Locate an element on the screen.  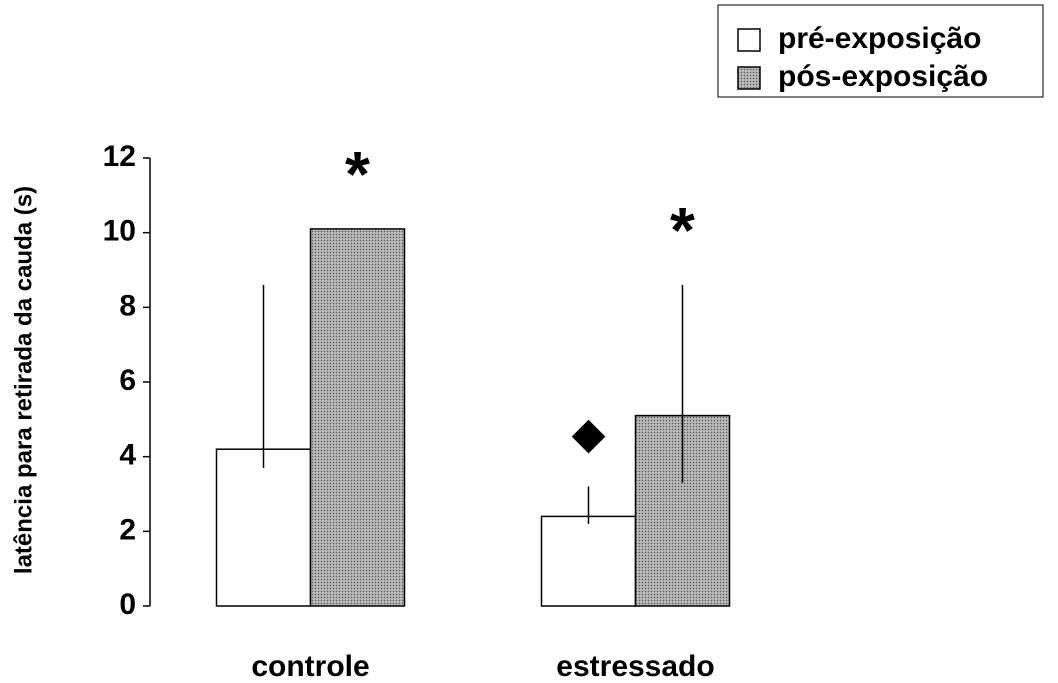
x-tick-label: controle is located at coordinates (310, 666).